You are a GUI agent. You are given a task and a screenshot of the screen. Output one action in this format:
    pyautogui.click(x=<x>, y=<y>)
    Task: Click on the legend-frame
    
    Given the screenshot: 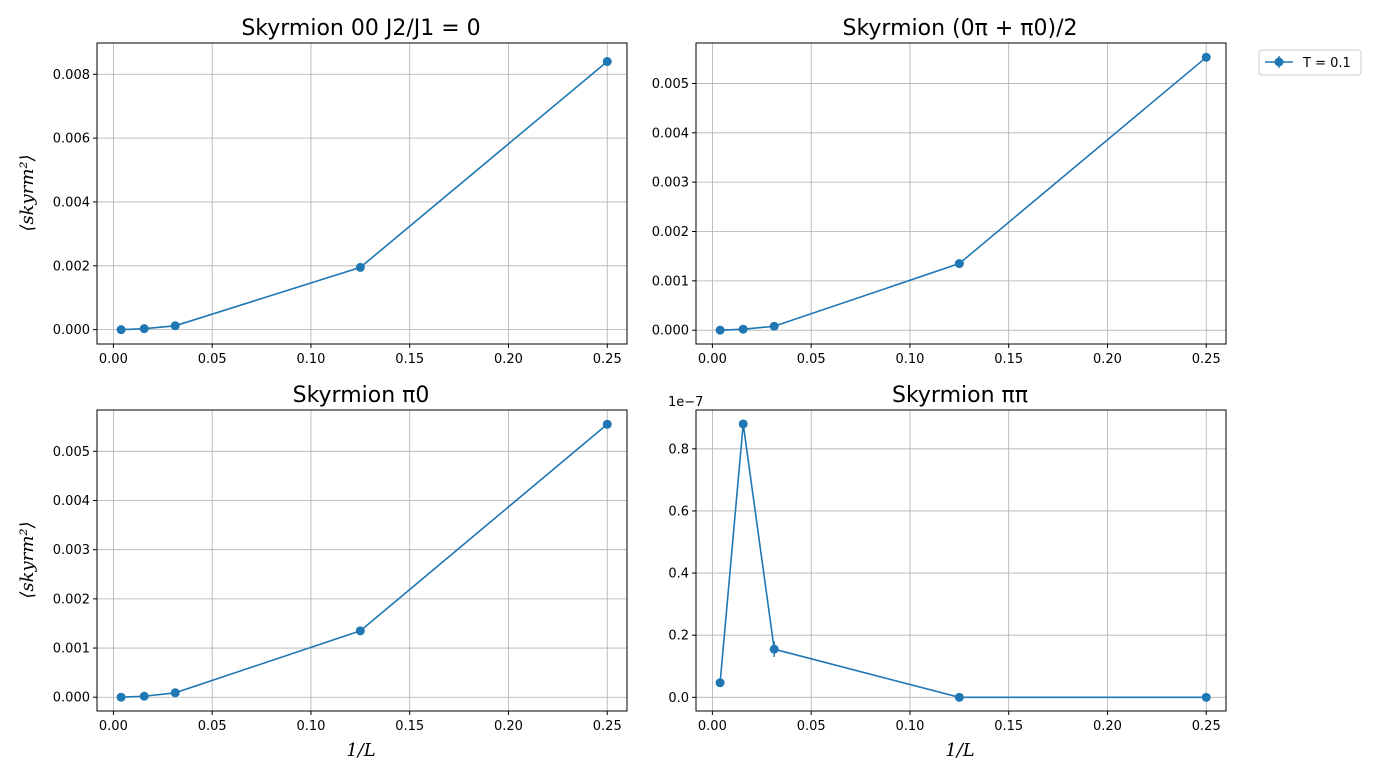 What is the action you would take?
    pyautogui.click(x=1310, y=62)
    